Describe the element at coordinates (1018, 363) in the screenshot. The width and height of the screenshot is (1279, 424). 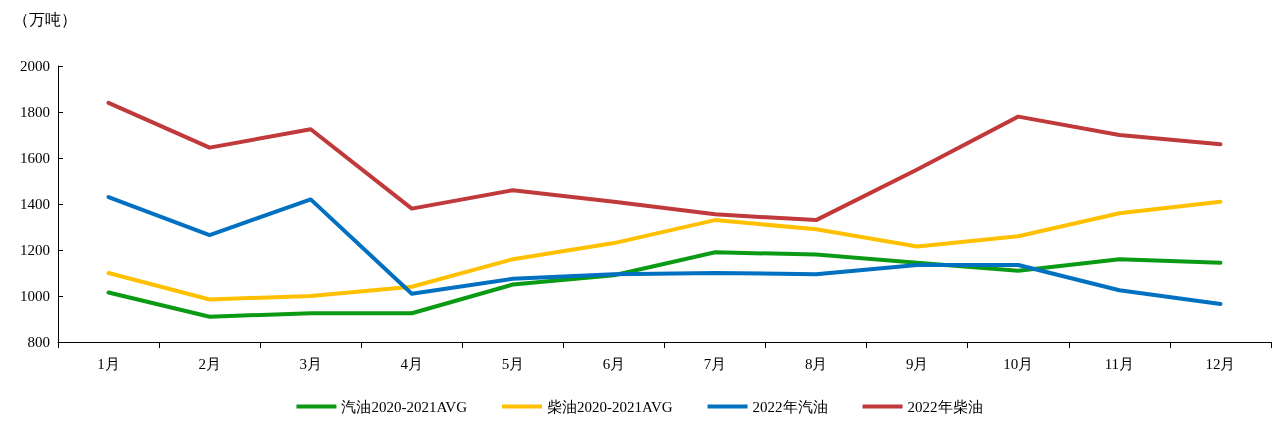
I see `x-tick-label: 10月` at that location.